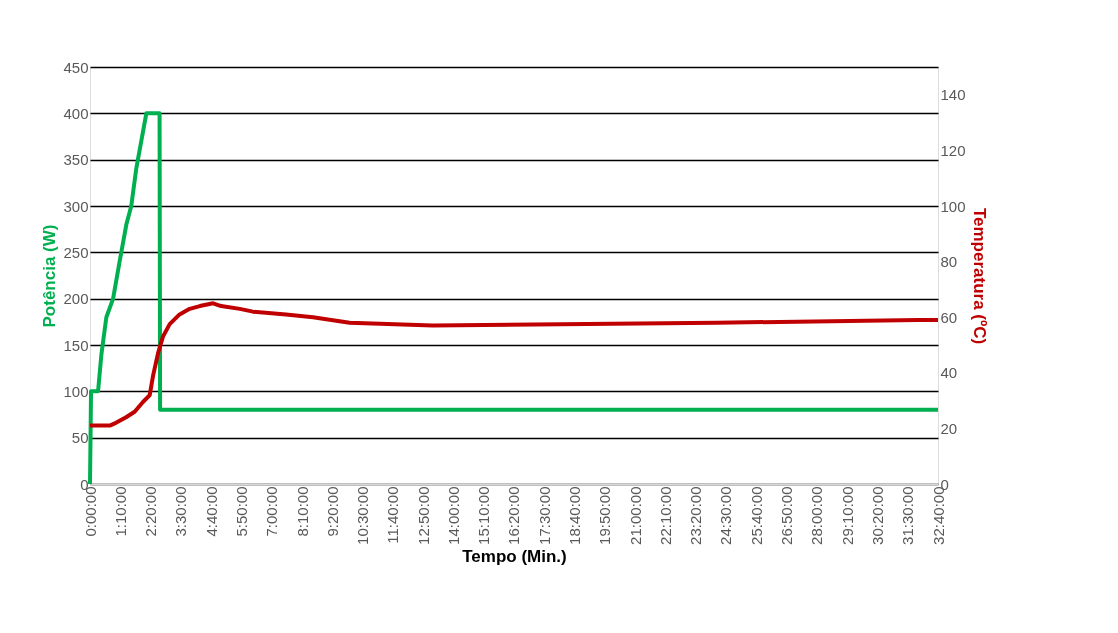 This screenshot has height=633, width=1118. What do you see at coordinates (726, 515) in the screenshot?
I see `x-tick-label: 24:30:00` at bounding box center [726, 515].